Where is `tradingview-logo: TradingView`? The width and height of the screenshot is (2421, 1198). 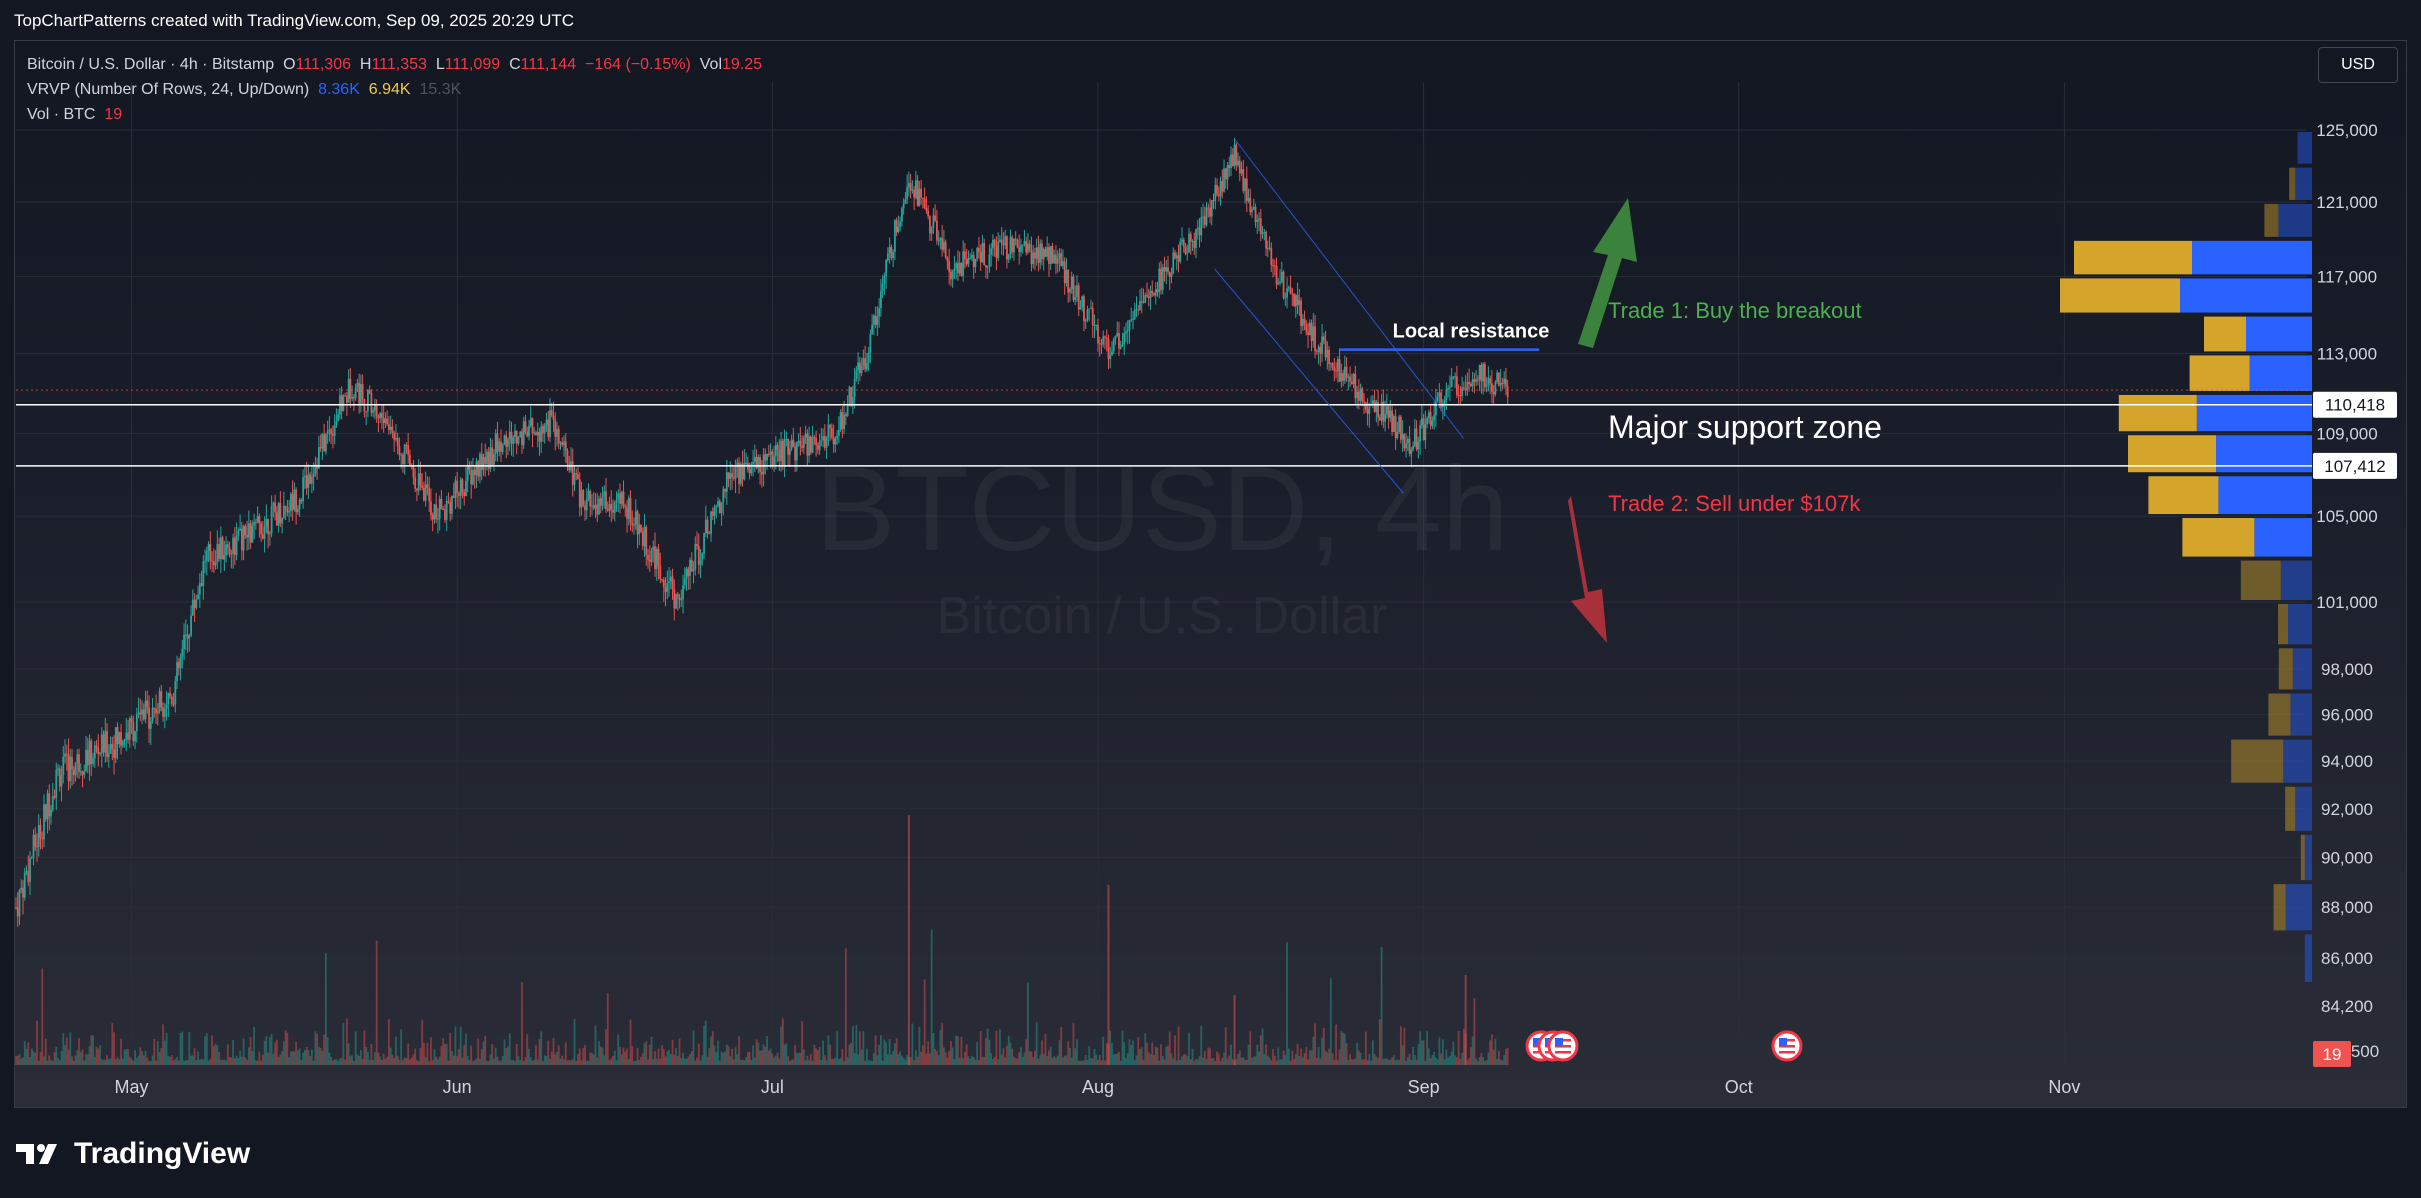 tradingview-logo: TradingView is located at coordinates (133, 1154).